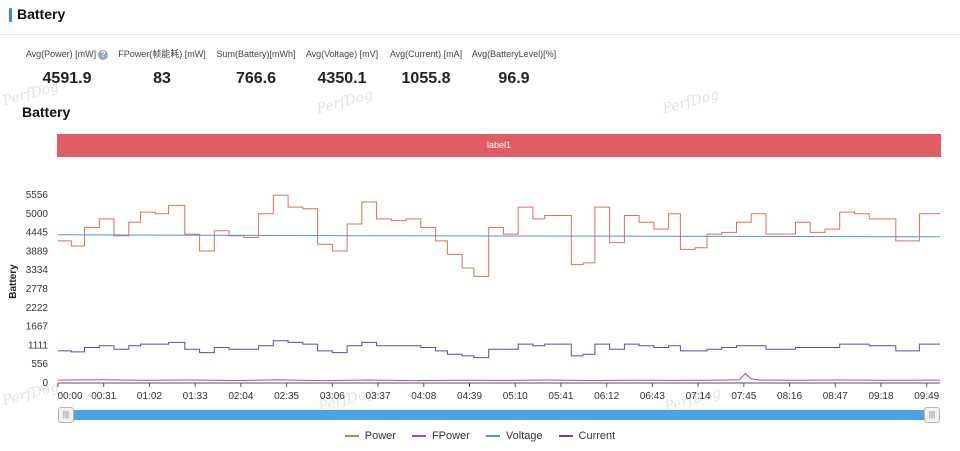  Describe the element at coordinates (69, 396) in the screenshot. I see `x-tick-label: 00:00` at that location.